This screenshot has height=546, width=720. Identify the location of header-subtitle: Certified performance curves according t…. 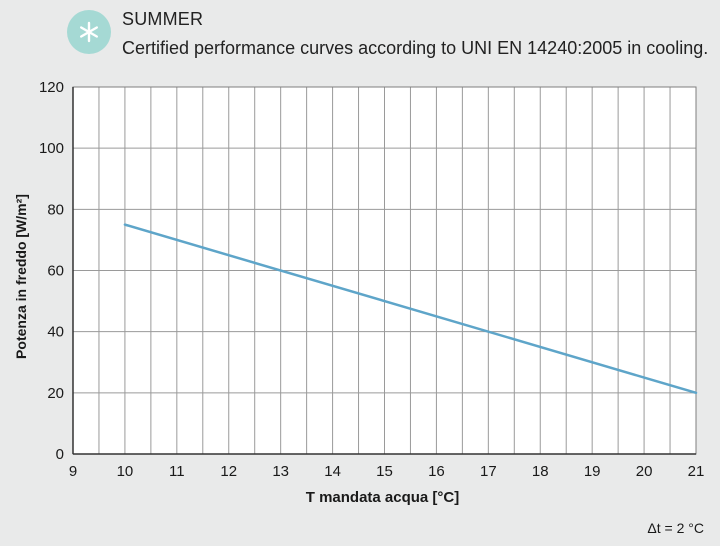
(415, 48).